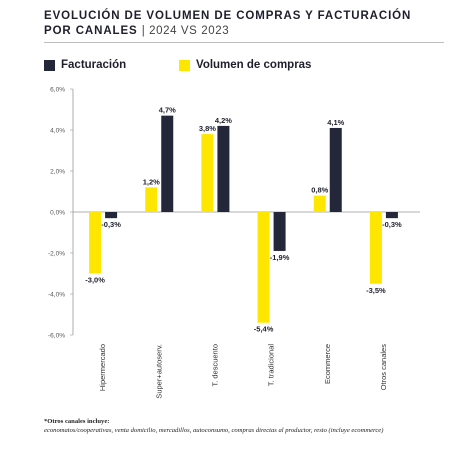  What do you see at coordinates (151, 181) in the screenshot?
I see `data-label-volumen: 1,2%` at bounding box center [151, 181].